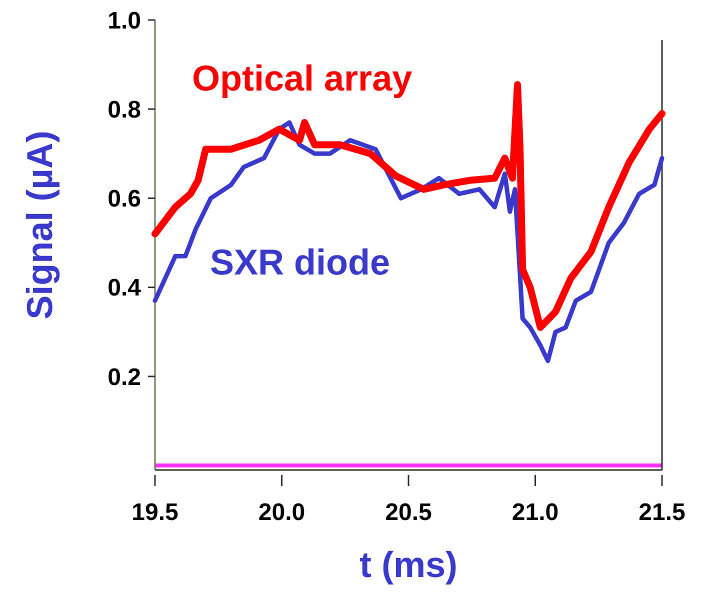 This screenshot has height=593, width=709. Describe the element at coordinates (39, 225) in the screenshot. I see `y-axis-title: Signal (µA)` at that location.